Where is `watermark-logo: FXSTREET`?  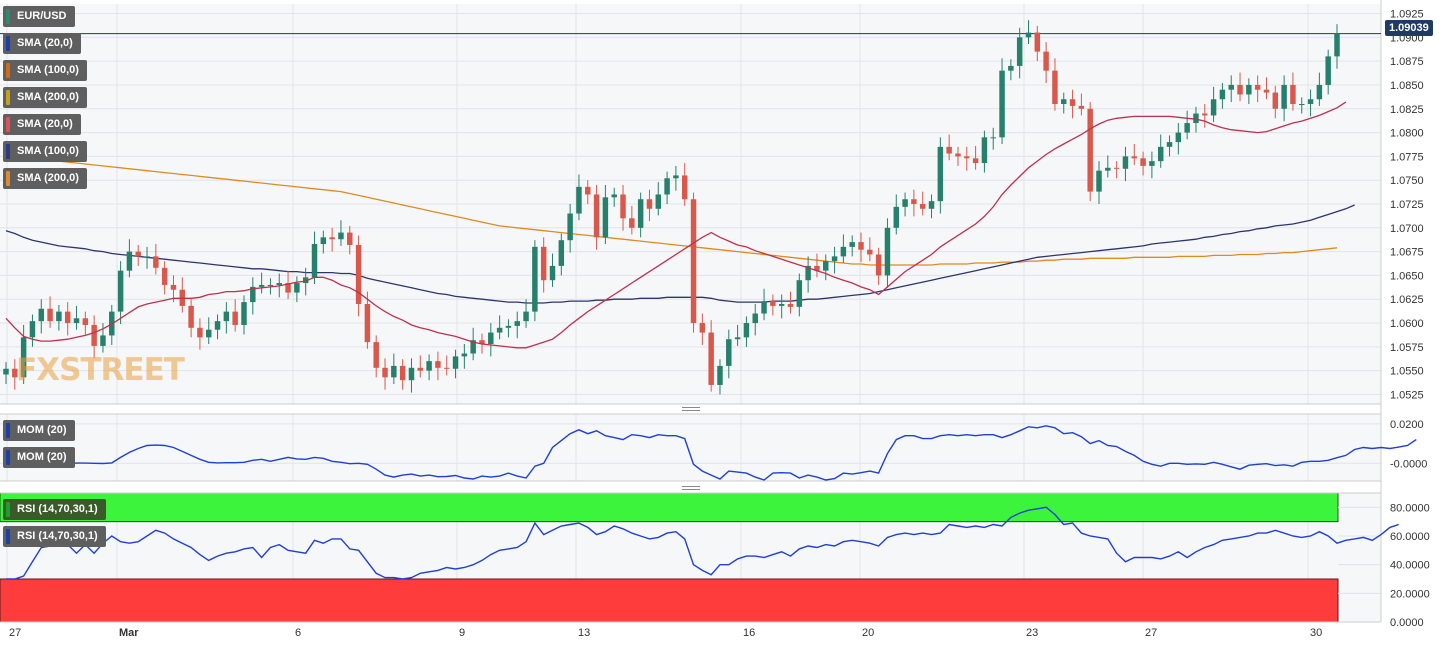
watermark-logo: FXSTREET is located at coordinates (100, 370).